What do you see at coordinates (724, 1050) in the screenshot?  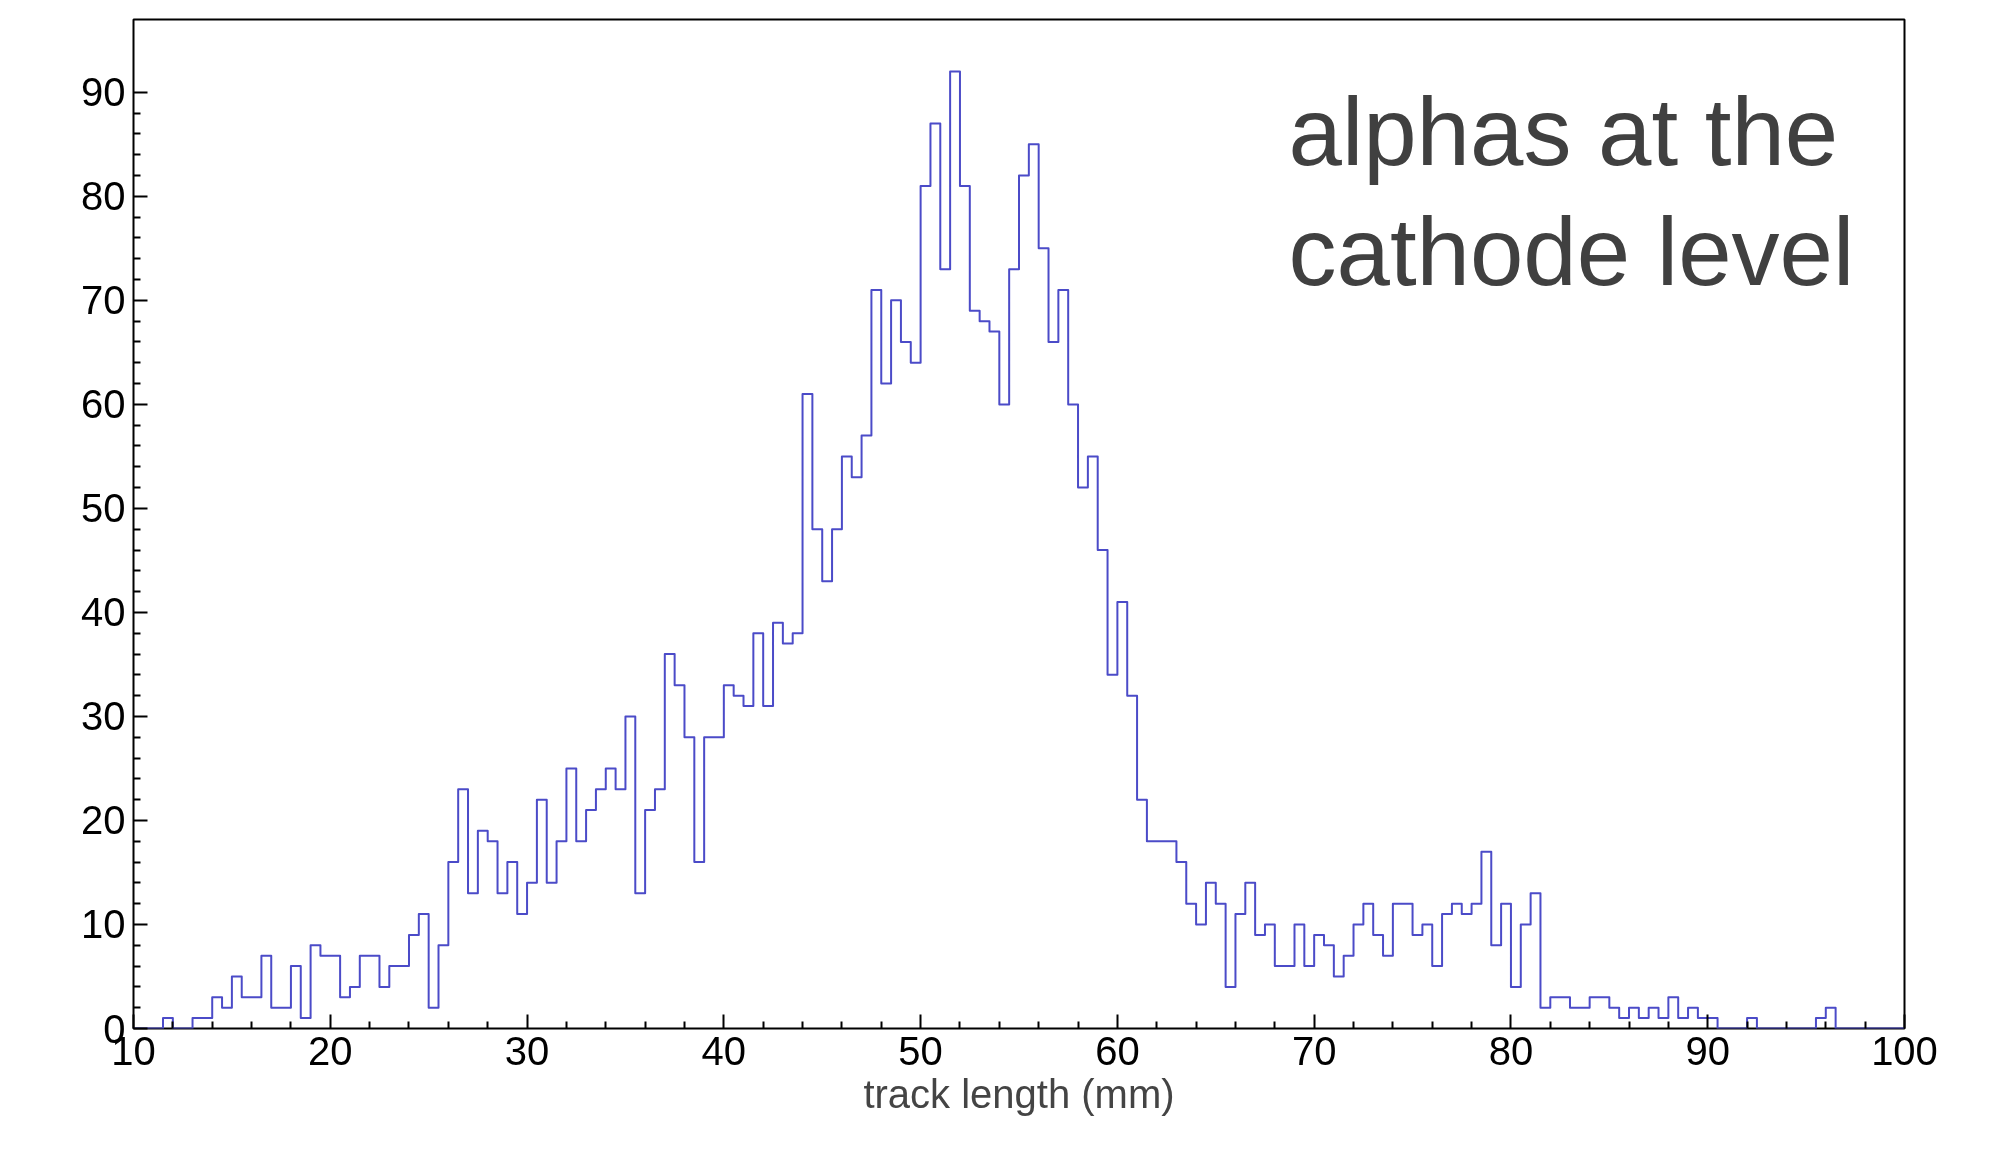 I see `x-tick-label: 40` at bounding box center [724, 1050].